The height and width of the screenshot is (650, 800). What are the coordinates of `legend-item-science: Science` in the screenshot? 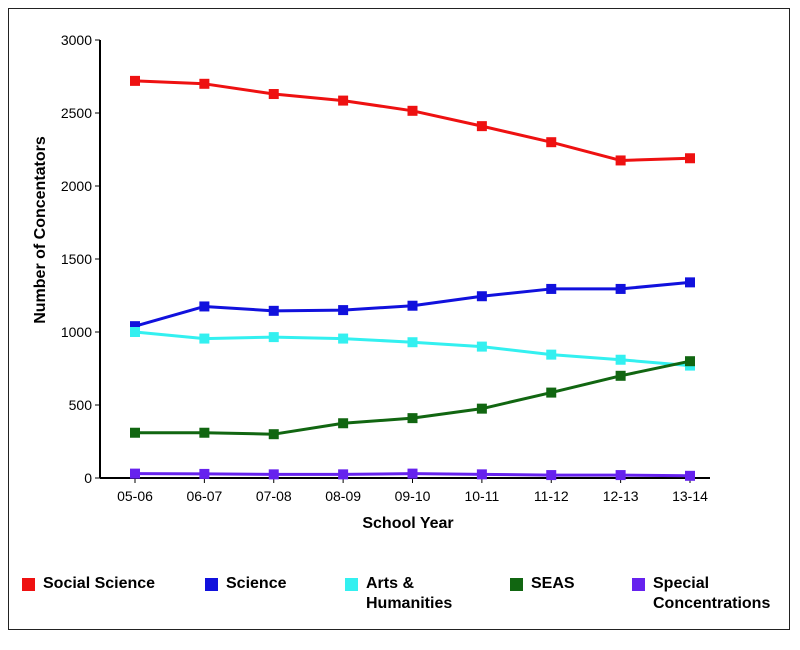 It's located at (245, 584).